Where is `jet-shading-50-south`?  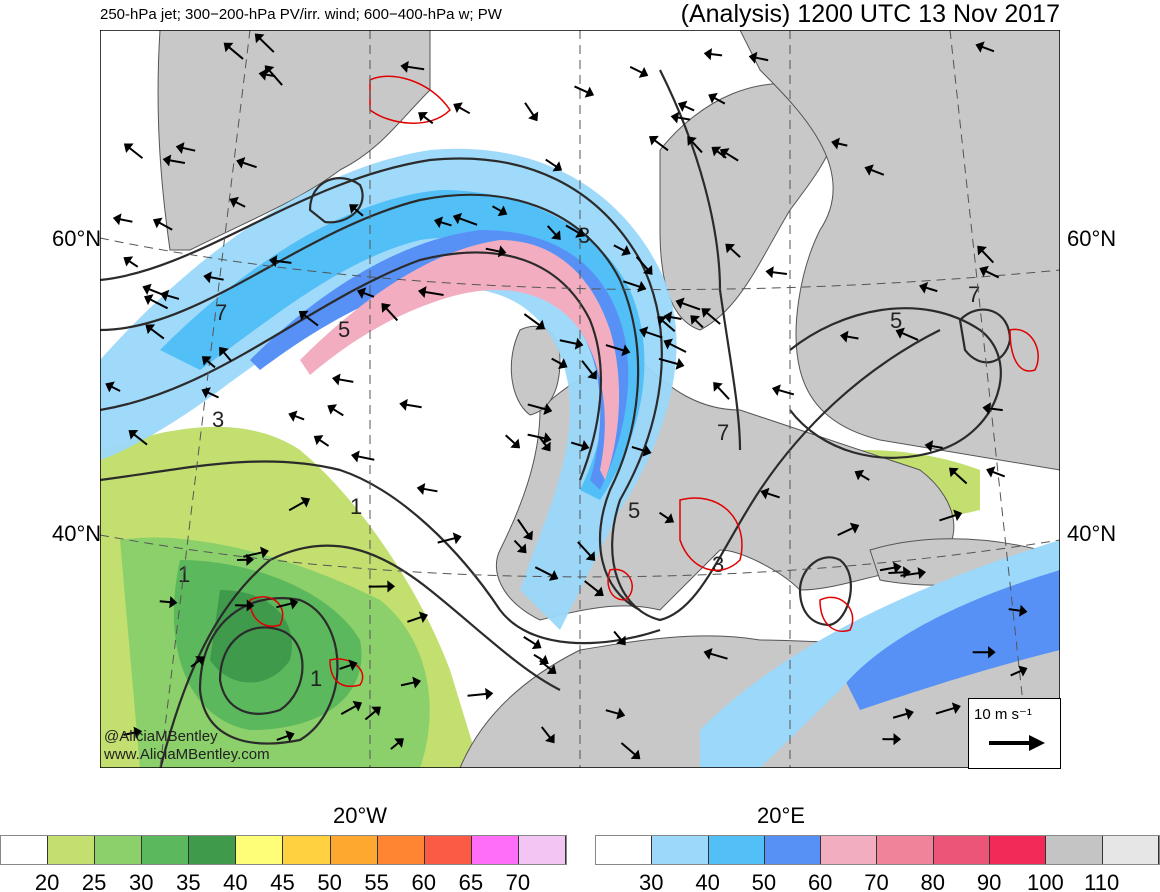
jet-shading-50-south is located at coordinates (950, 640).